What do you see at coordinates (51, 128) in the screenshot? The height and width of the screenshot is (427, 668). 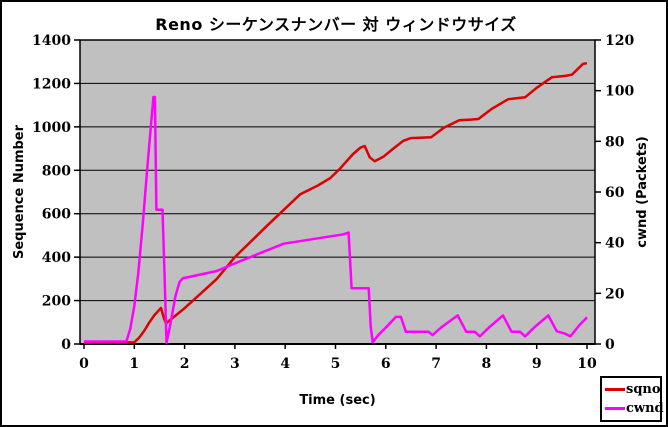 I see `y-left-tick-label: 1000` at bounding box center [51, 128].